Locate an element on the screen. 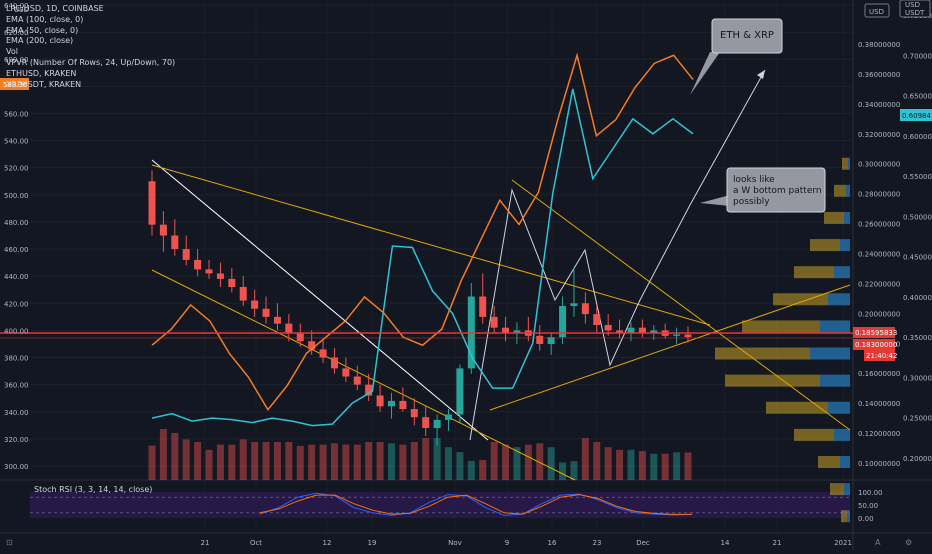 The width and height of the screenshot is (932, 554). mid-axis-badge-red is located at coordinates (874, 332).